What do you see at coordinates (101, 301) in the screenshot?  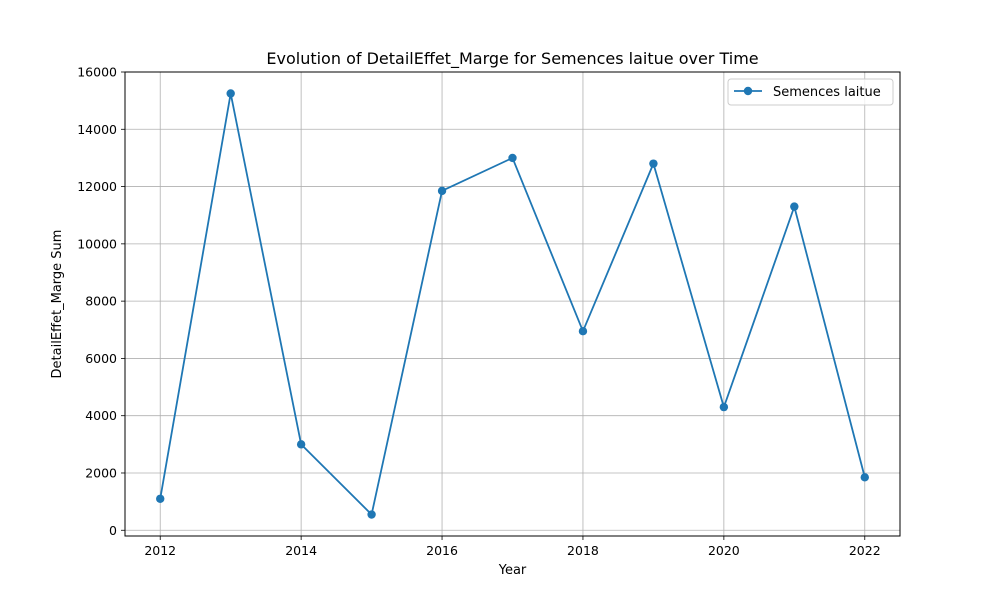 I see `y-tick-label: 8000` at bounding box center [101, 301].